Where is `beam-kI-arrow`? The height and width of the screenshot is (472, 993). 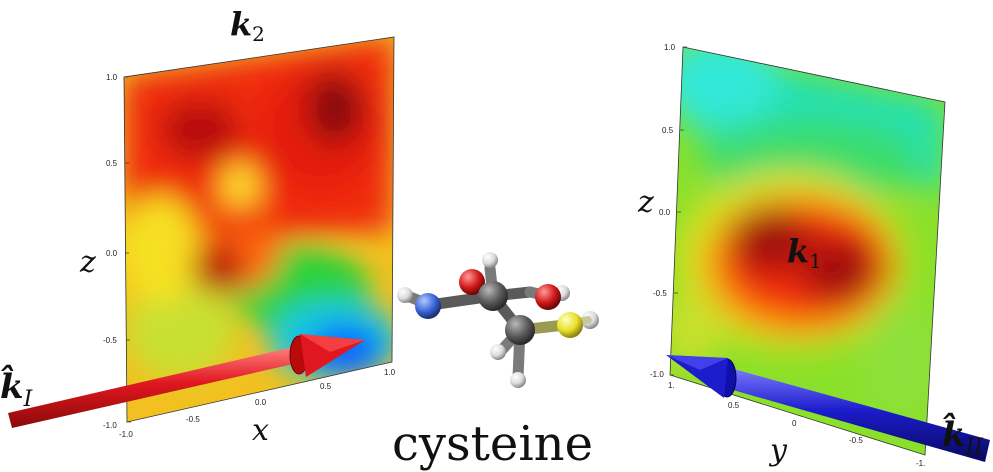
beam-kI-arrow is located at coordinates (186, 381).